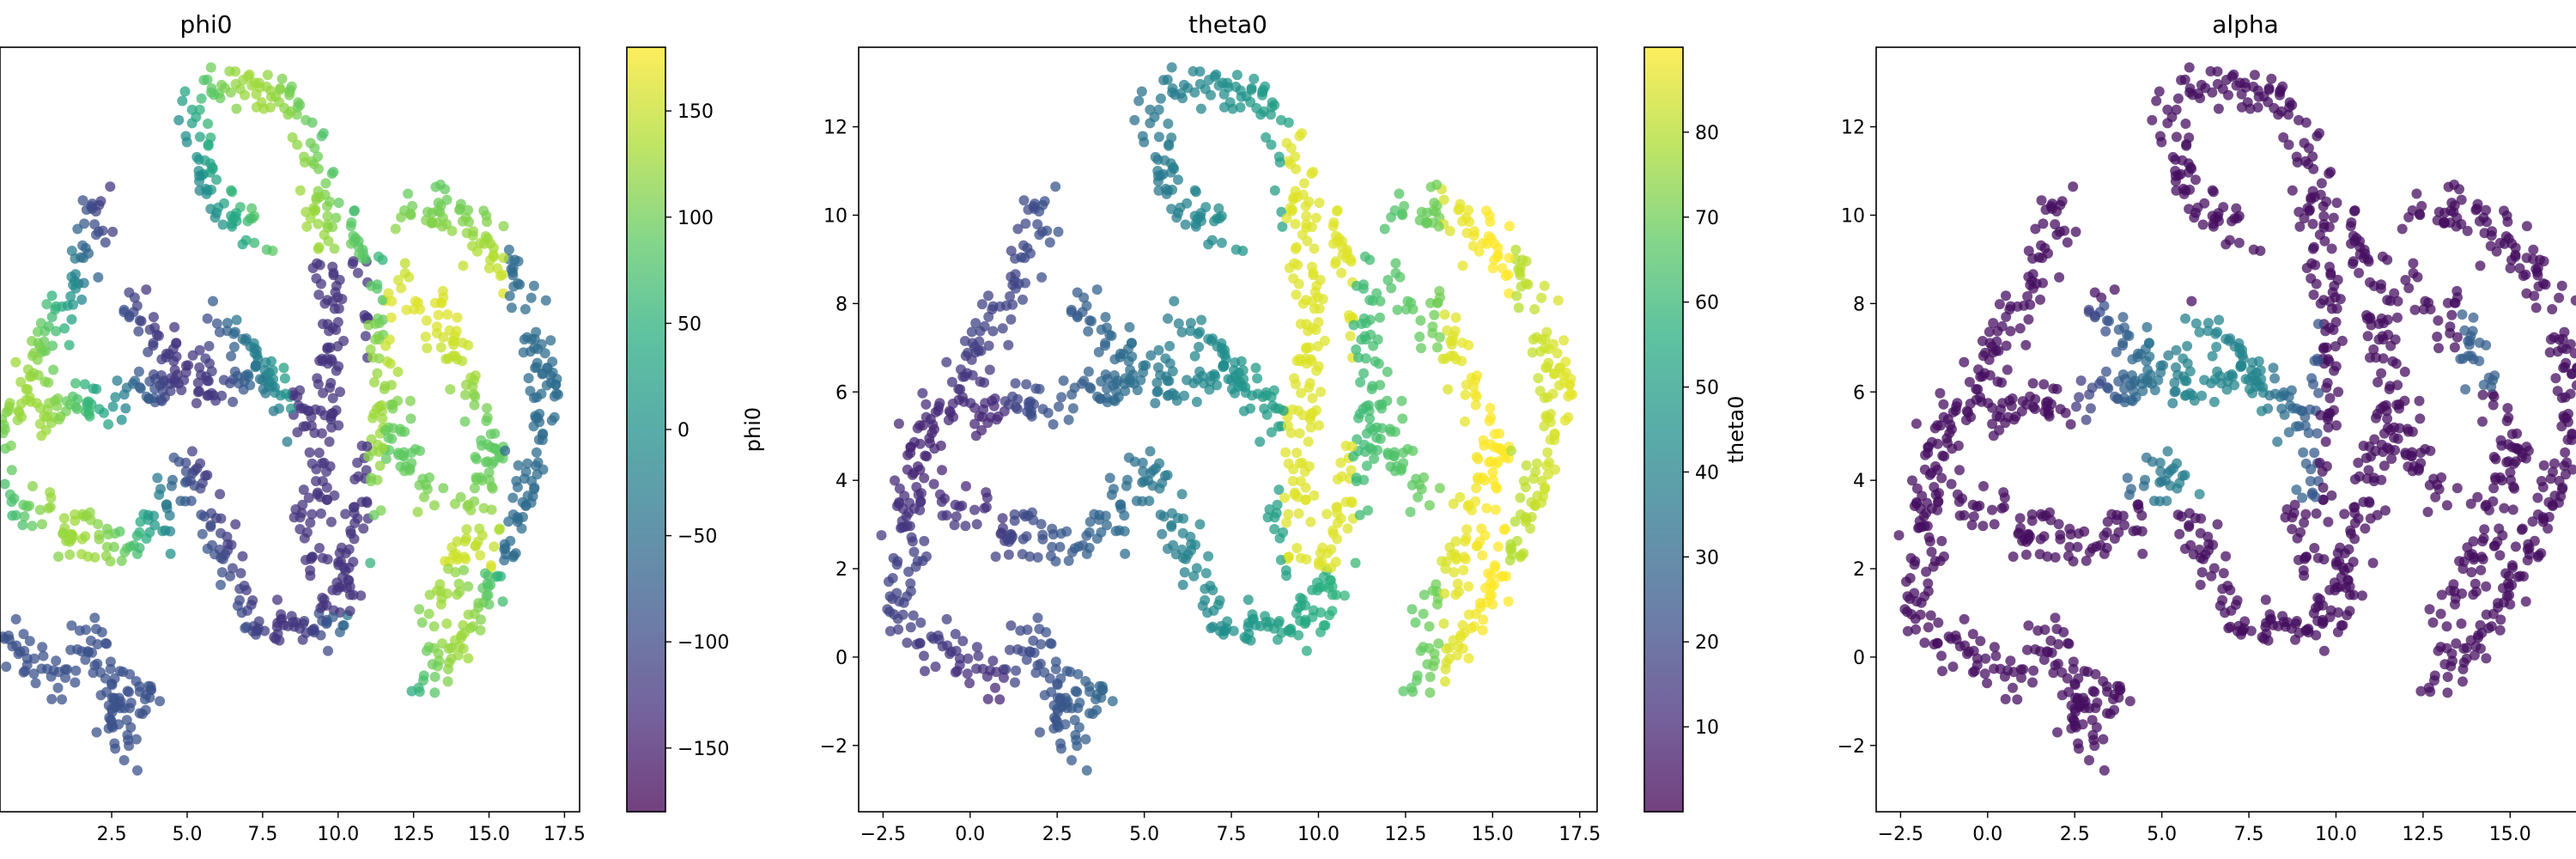  Describe the element at coordinates (1405, 834) in the screenshot. I see `x-tick-label: 12.5` at that location.